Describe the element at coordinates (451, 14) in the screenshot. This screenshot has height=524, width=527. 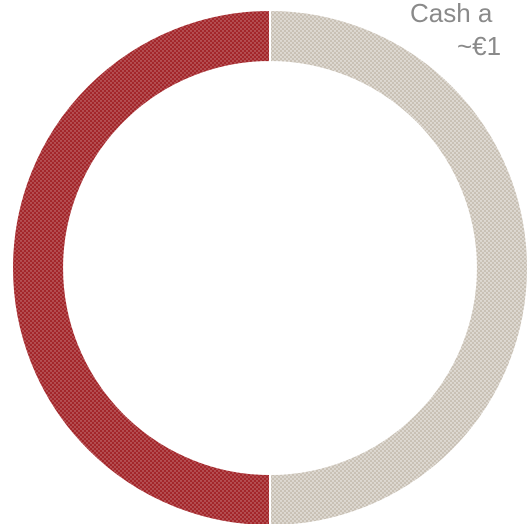
I see `annotation: Cash a` at that location.